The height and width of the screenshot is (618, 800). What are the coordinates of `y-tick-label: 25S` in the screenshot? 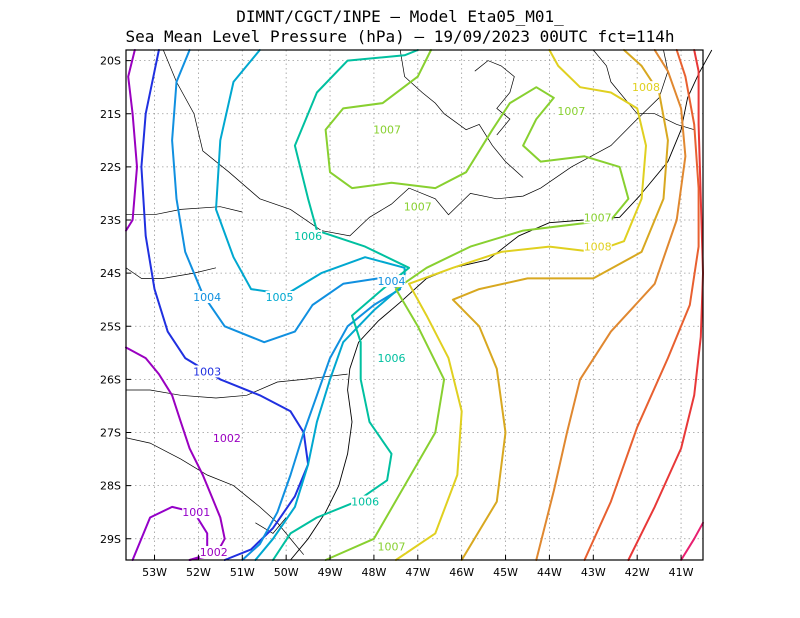 It's located at (110, 326).